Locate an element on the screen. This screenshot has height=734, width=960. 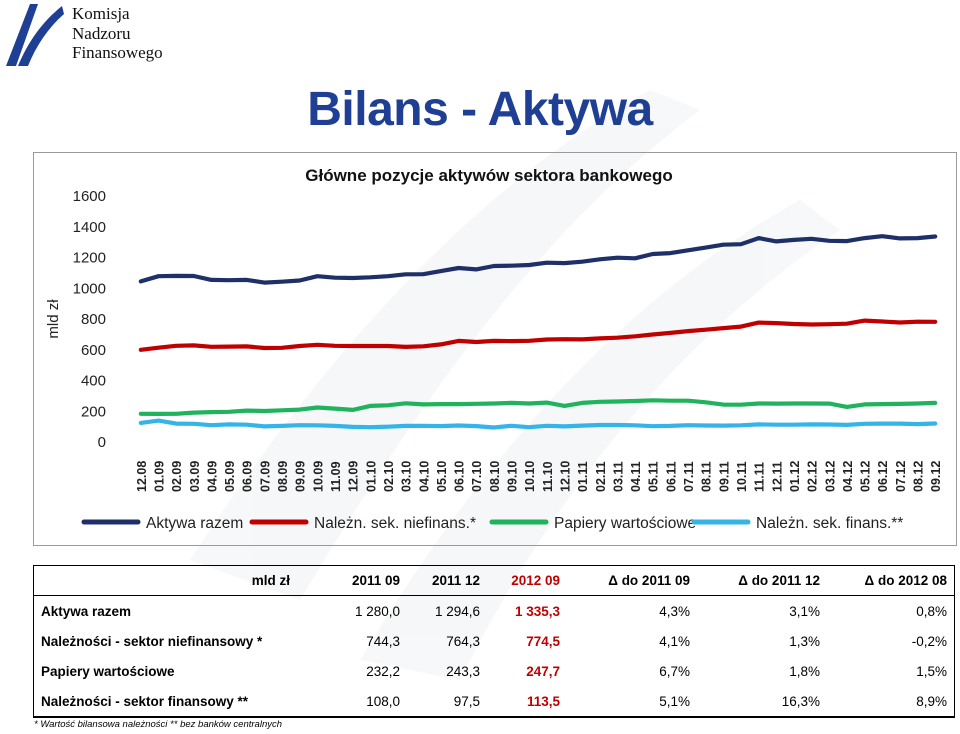
cell: 1,3% is located at coordinates (804, 641).